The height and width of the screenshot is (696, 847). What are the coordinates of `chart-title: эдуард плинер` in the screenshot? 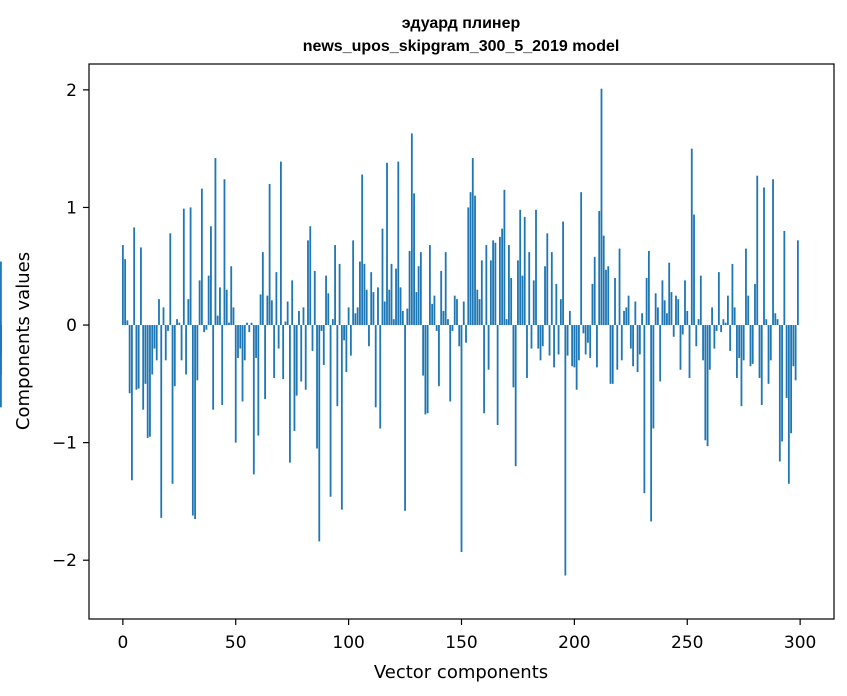 It's located at (461, 23).